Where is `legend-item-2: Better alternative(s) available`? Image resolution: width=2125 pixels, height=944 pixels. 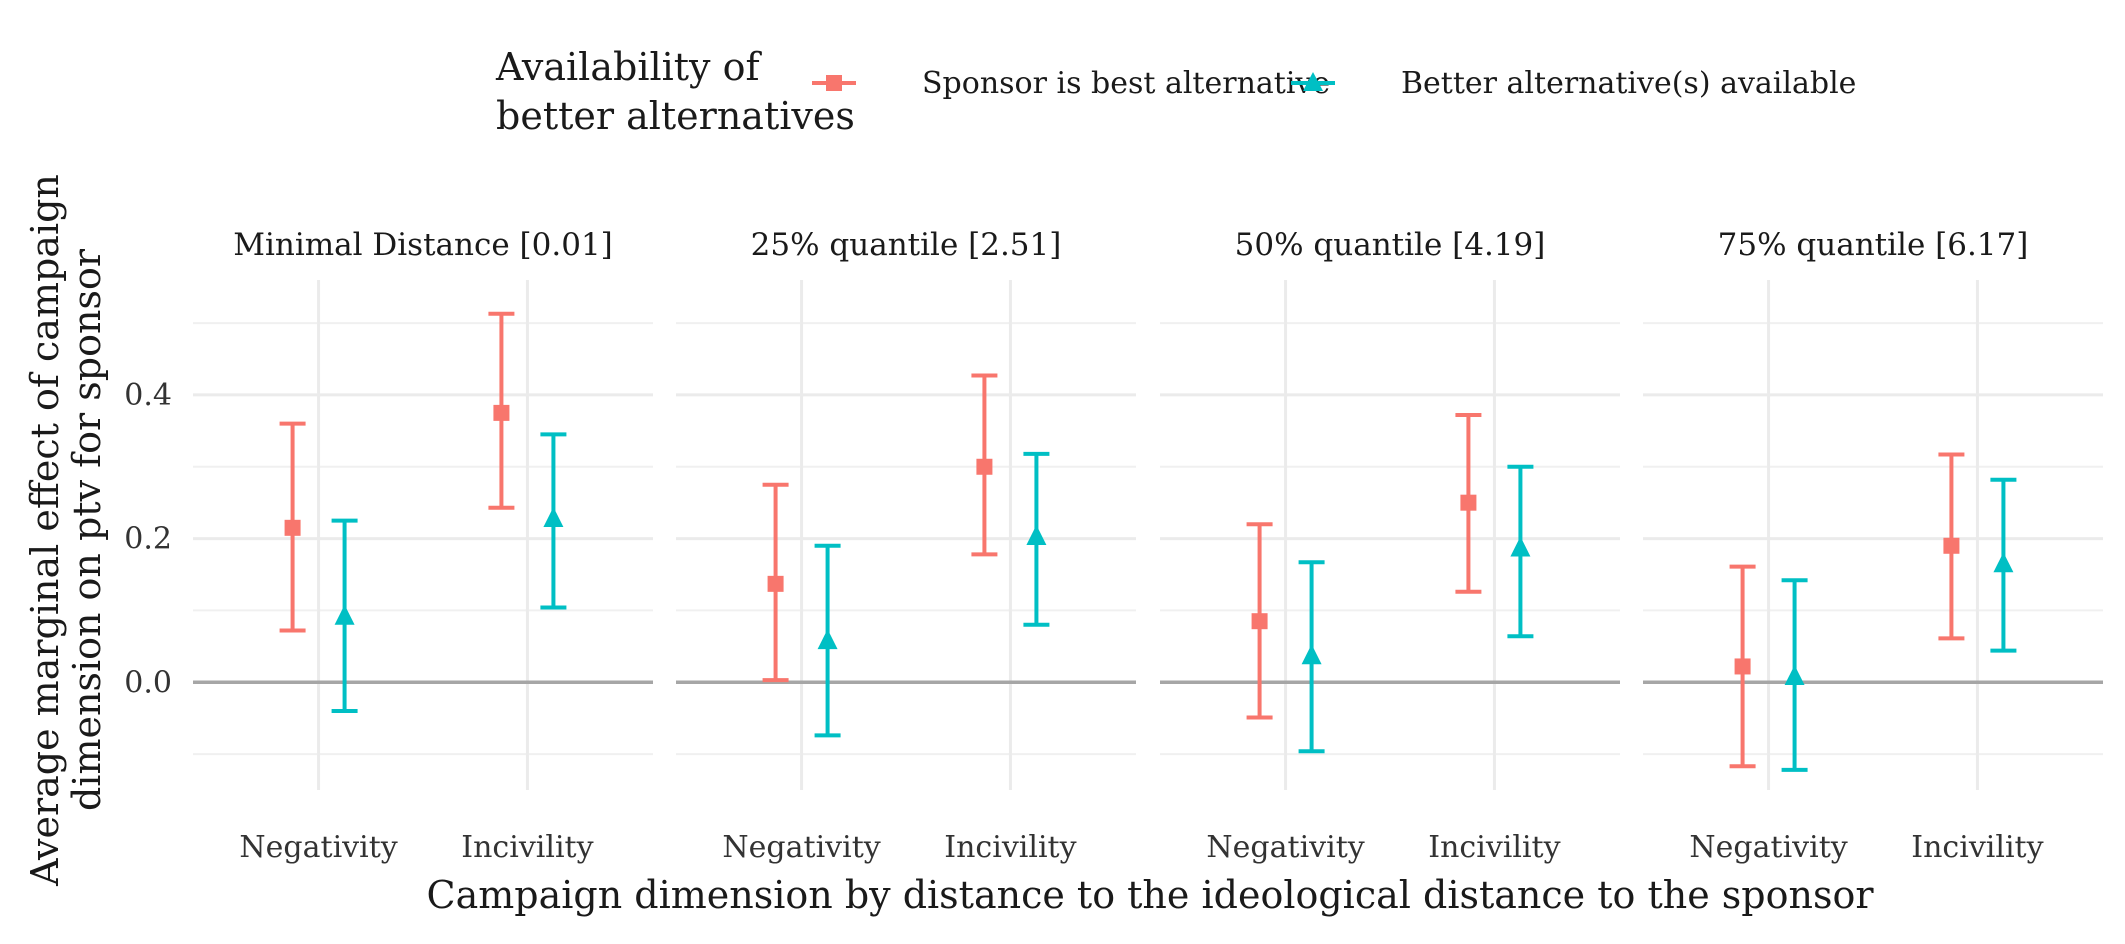
legend-item-2: Better alternative(s) available is located at coordinates (1573, 83).